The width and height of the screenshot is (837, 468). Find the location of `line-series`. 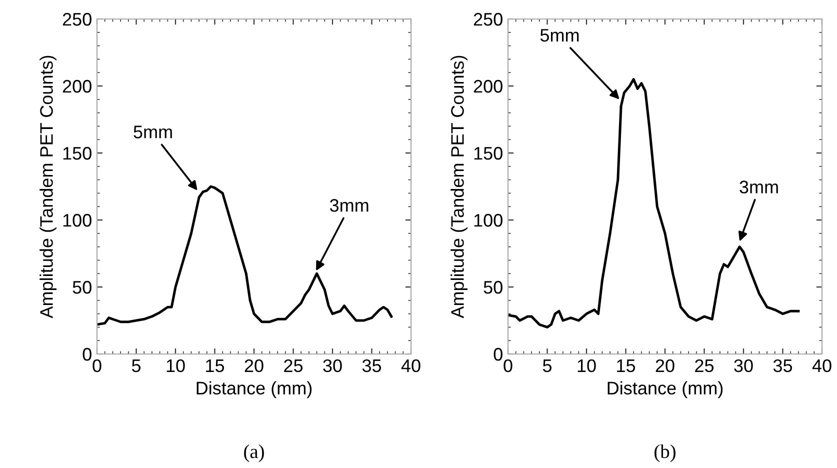

line-series is located at coordinates (245, 255).